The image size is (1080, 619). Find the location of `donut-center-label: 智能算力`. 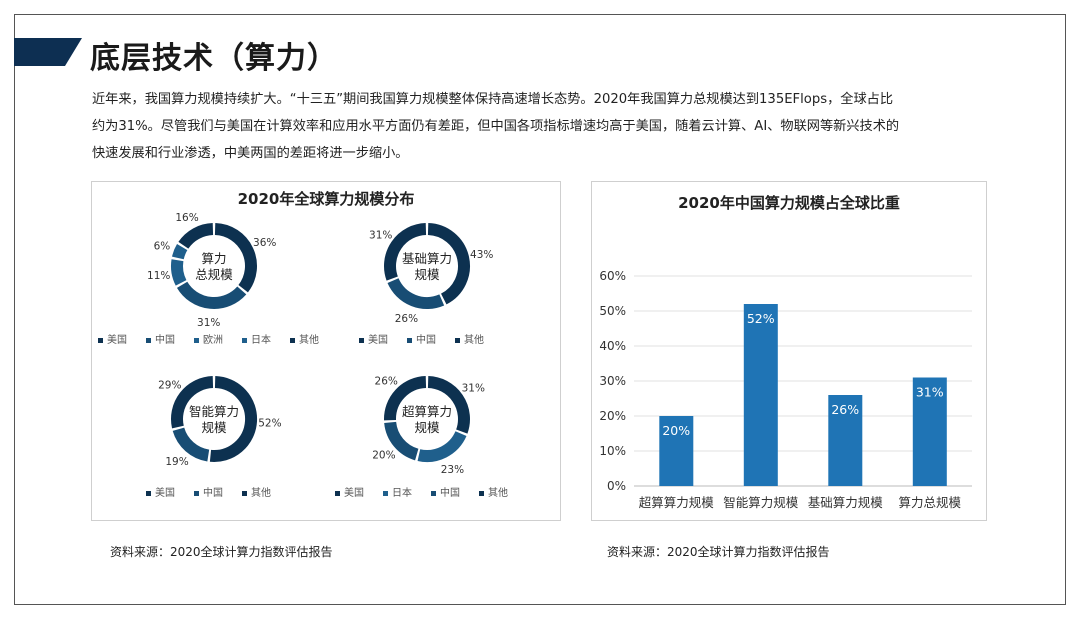

donut-center-label: 智能算力 is located at coordinates (214, 411).